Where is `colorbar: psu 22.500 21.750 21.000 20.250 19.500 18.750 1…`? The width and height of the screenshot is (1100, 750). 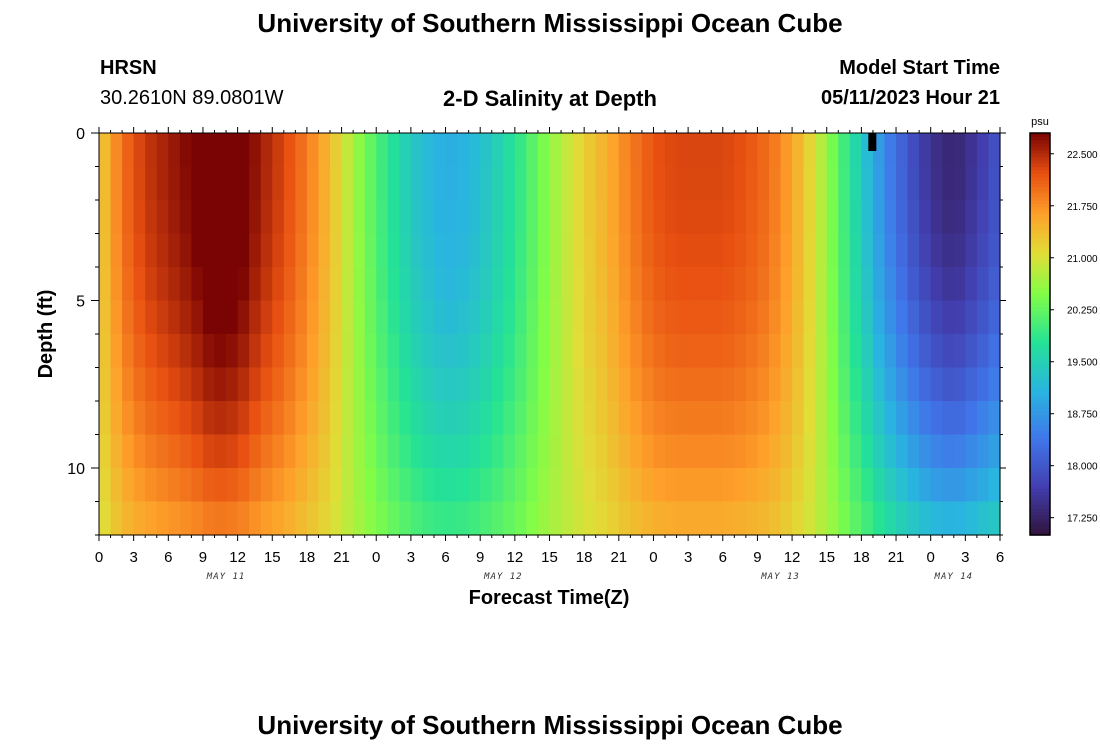 colorbar: psu 22.500 21.750 21.000 20.250 19.500 18.750 1… is located at coordinates (1063, 326).